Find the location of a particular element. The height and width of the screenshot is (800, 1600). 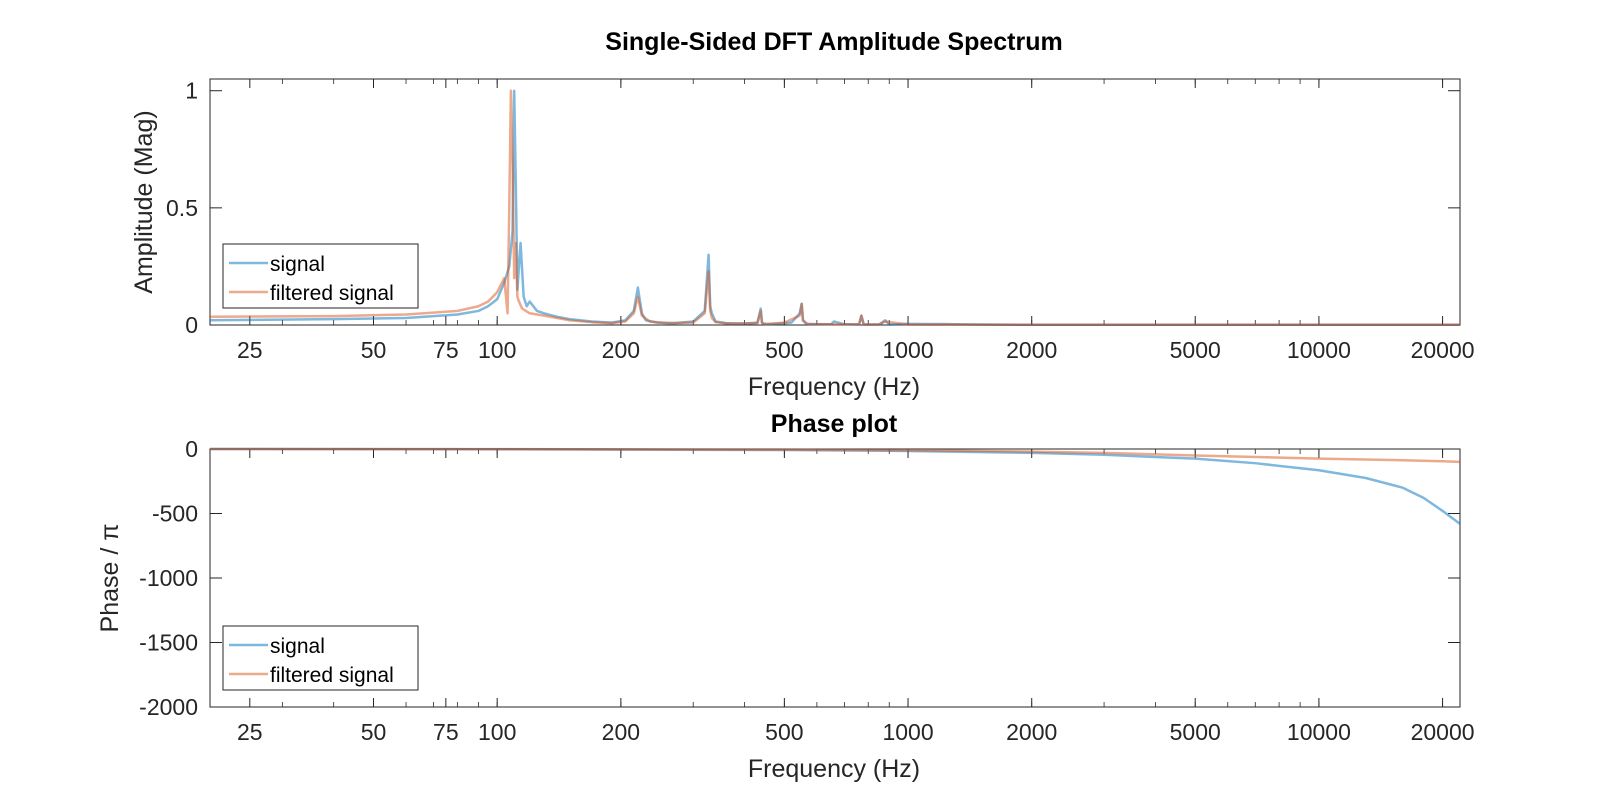

chart-title: Phase plot is located at coordinates (834, 424).